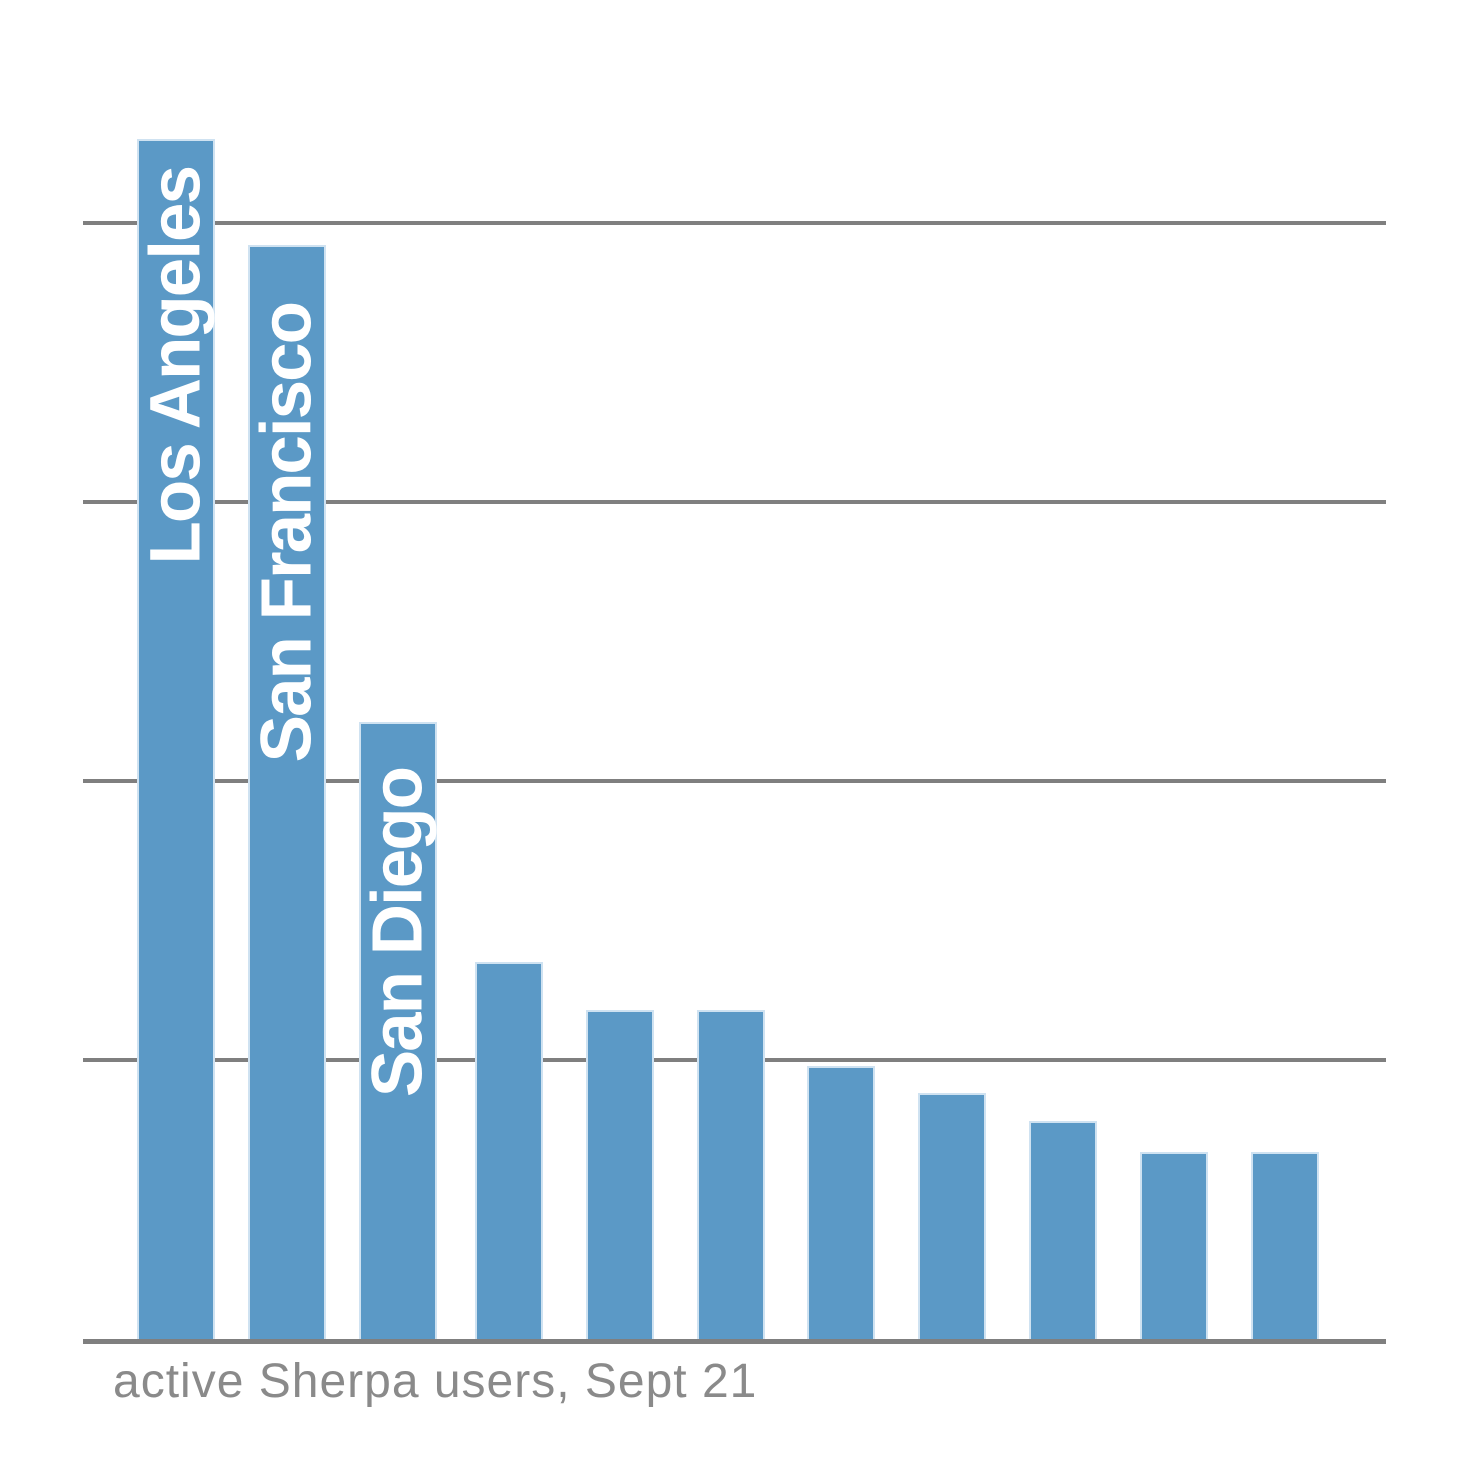  I want to click on chart-caption: active Sherpa users, Sept 21, so click(435, 1381).